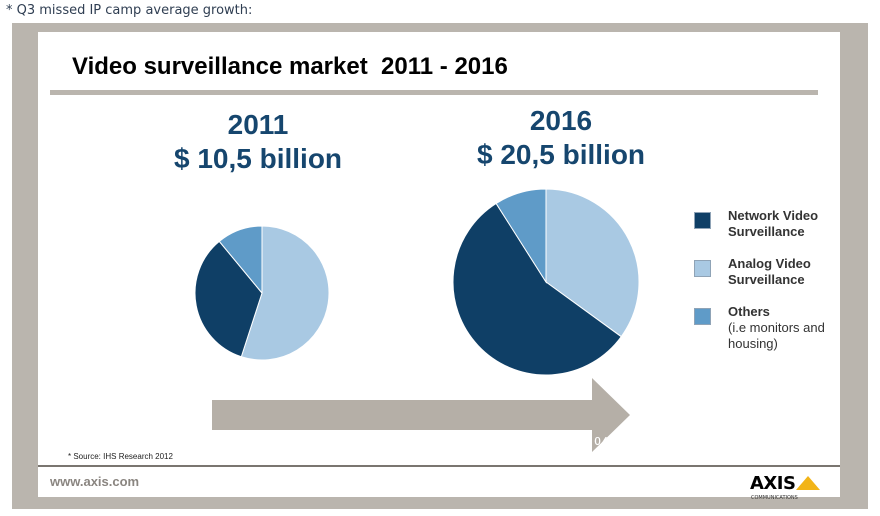  Describe the element at coordinates (561, 154) in the screenshot. I see `year-2016-amount: $ 20,5 billion` at that location.